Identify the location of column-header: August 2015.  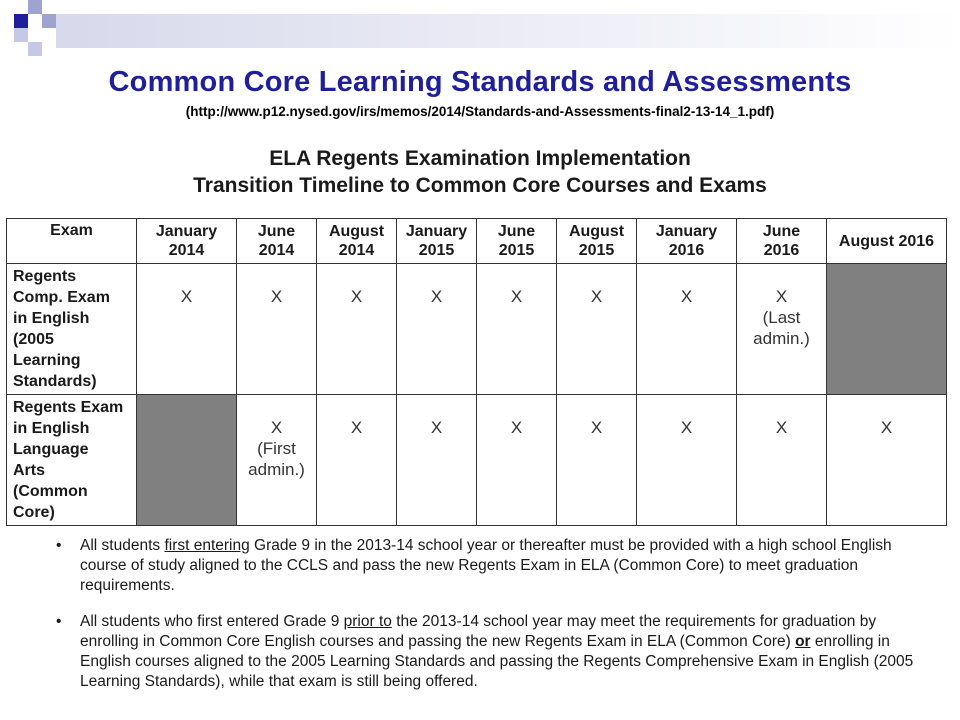
(596, 241).